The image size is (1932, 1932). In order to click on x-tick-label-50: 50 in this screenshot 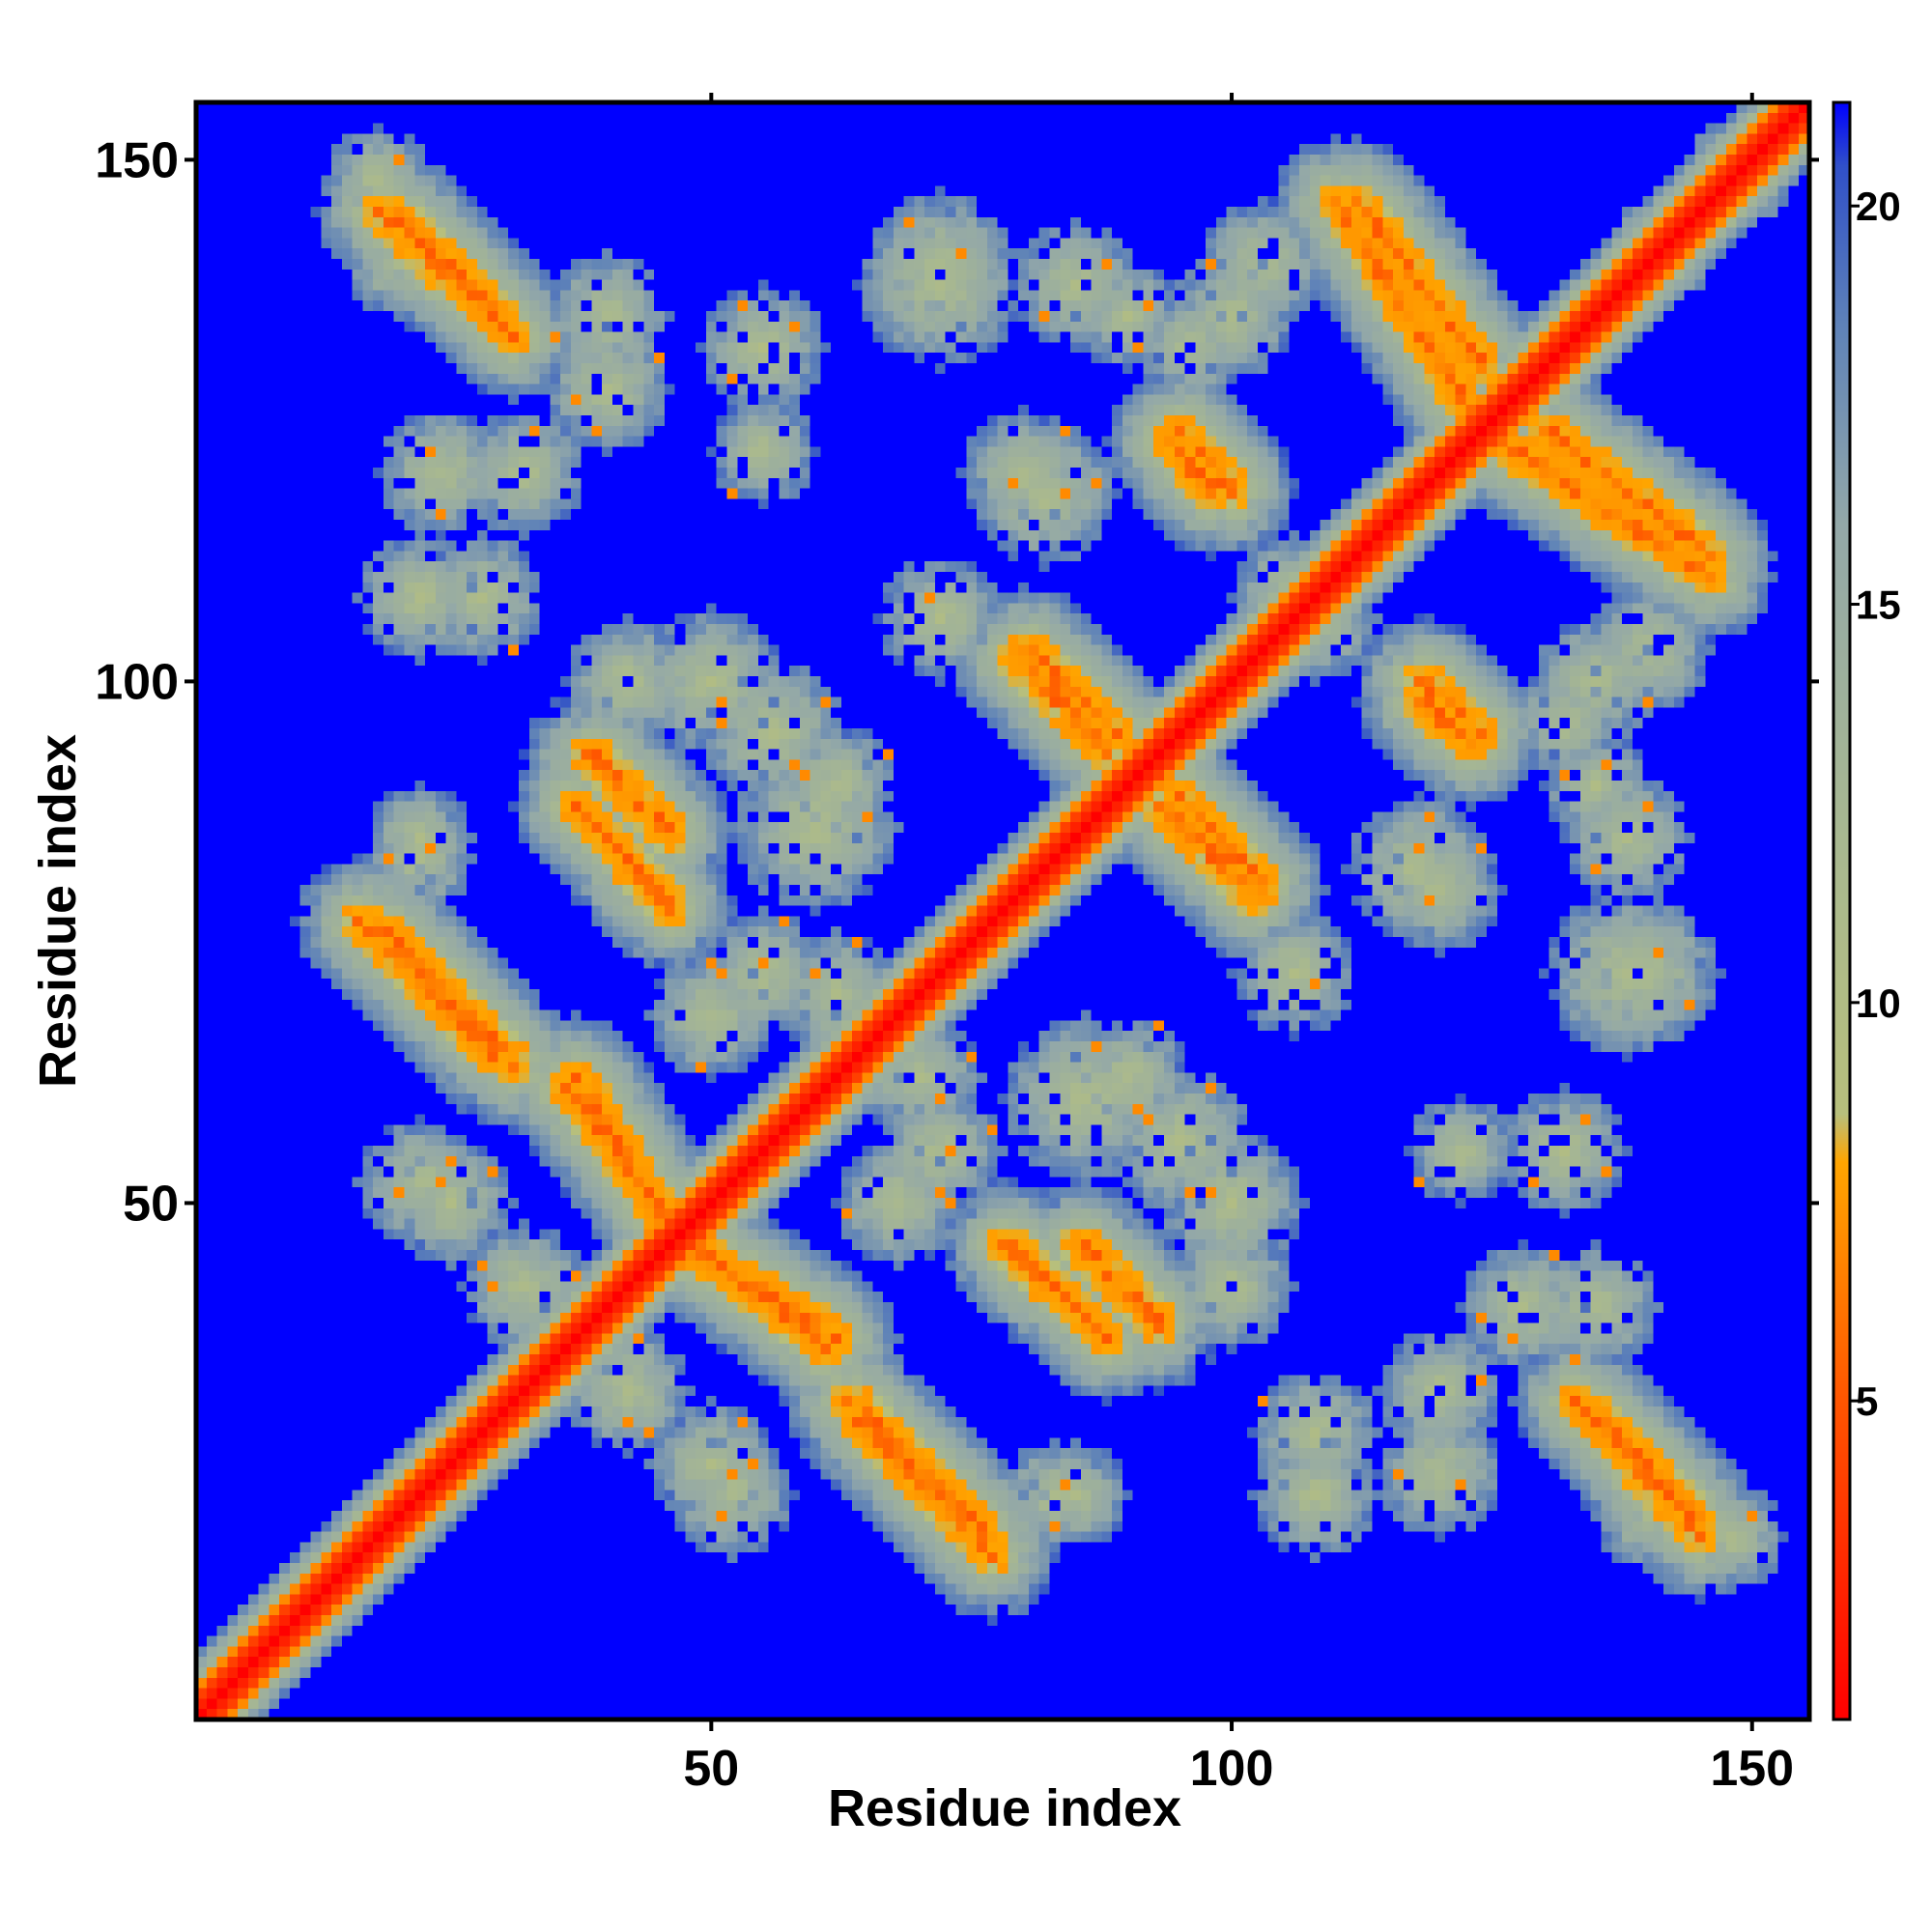, I will do `click(711, 1769)`.